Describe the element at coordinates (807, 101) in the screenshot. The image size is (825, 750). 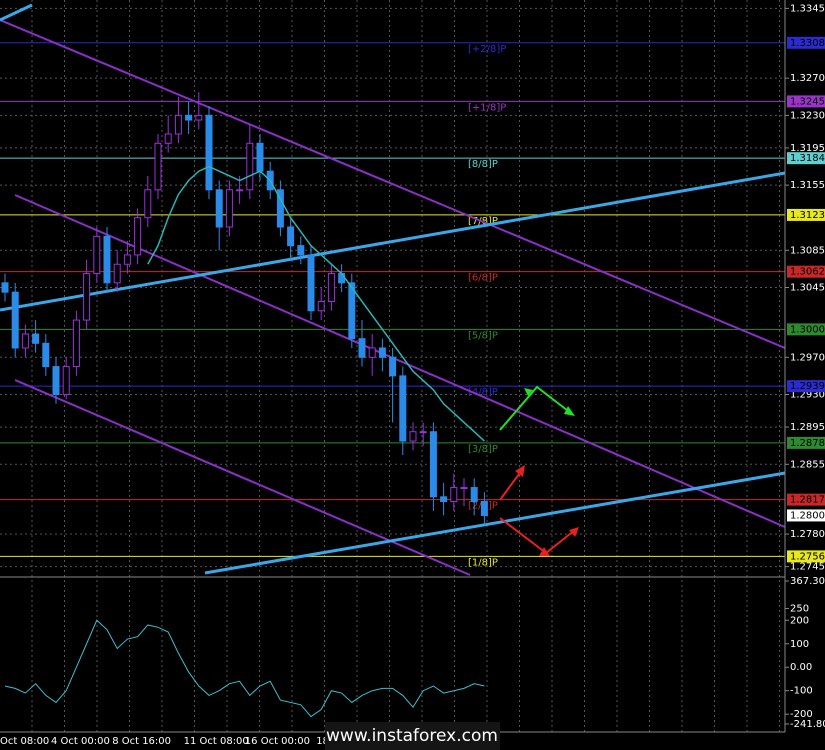
I see `level-price: 1.3245` at that location.